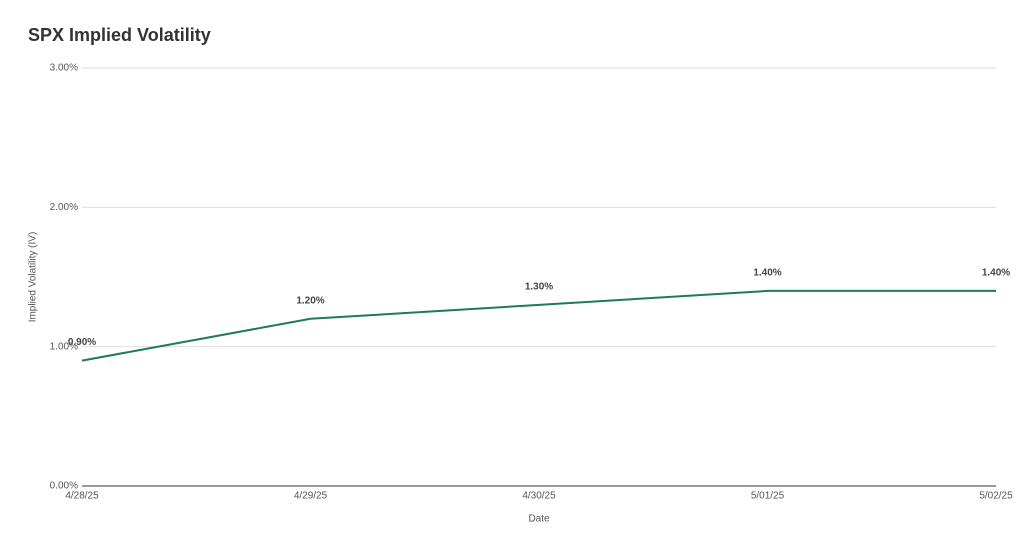 Image resolution: width=1024 pixels, height=552 pixels. What do you see at coordinates (539, 519) in the screenshot?
I see `x-axis-title: Date` at bounding box center [539, 519].